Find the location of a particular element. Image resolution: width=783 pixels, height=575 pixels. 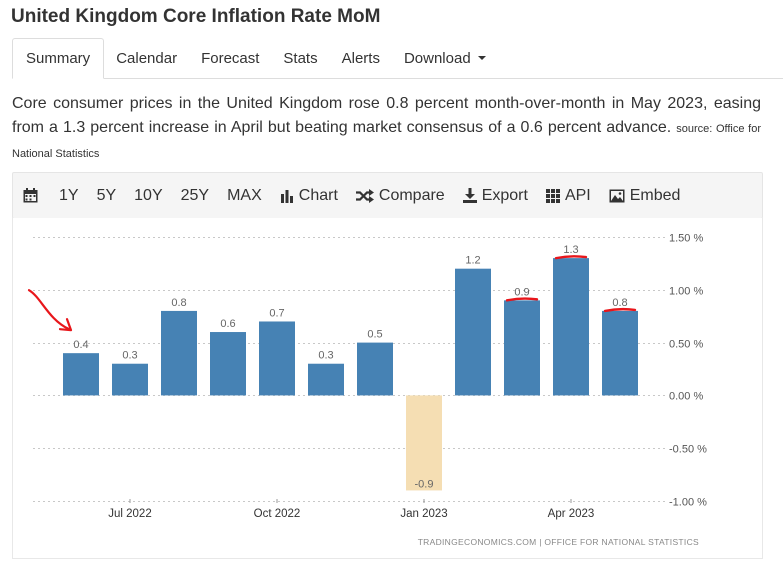

x-tick-label: Oct 2022 is located at coordinates (277, 514).